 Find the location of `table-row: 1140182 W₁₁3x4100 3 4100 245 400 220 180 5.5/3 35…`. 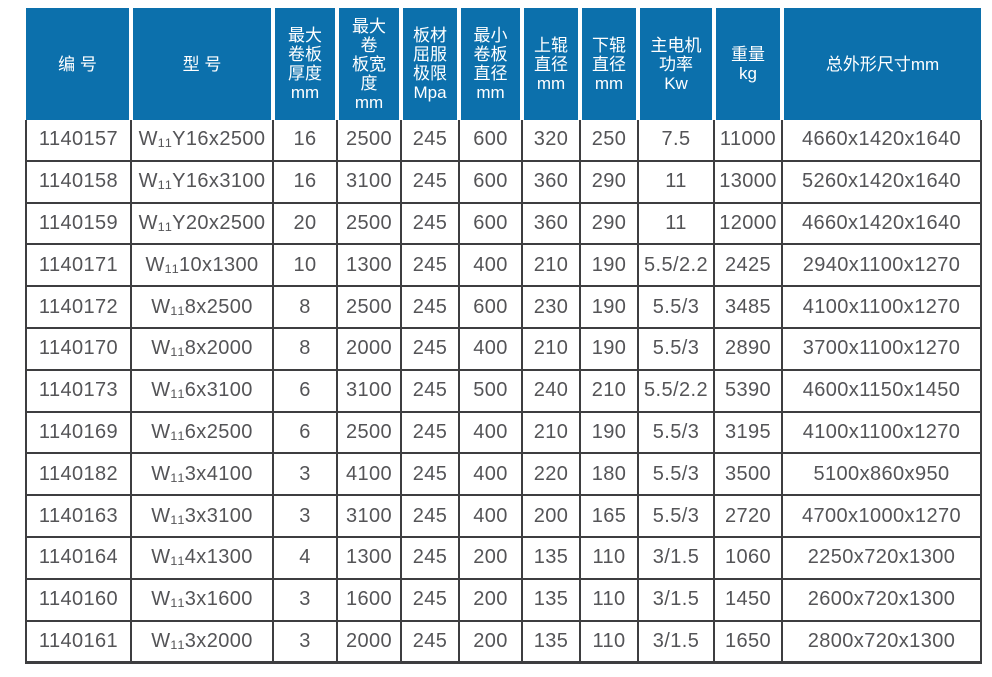

table-row: 1140182 W₁₁3x4100 3 4100 245 400 220 180 5.5/3 35… is located at coordinates (503, 474).